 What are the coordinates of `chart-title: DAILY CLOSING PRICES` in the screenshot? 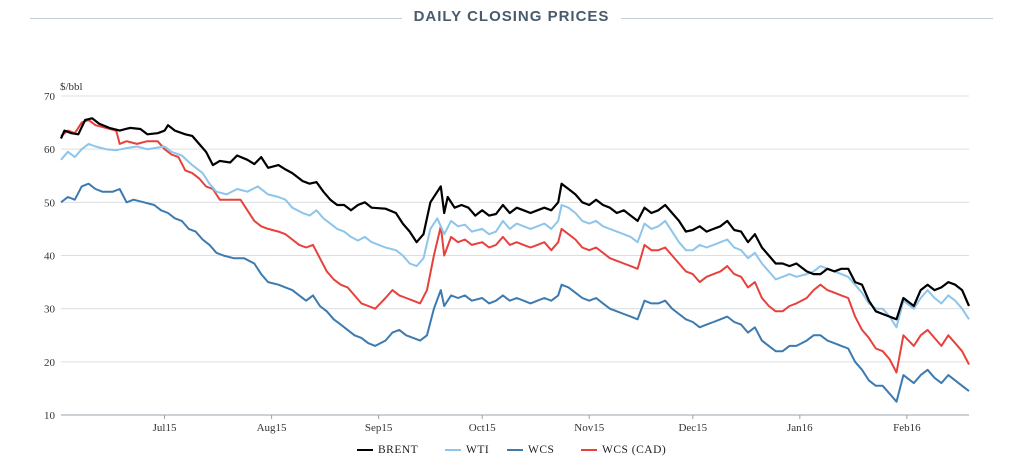 It's located at (511, 16).